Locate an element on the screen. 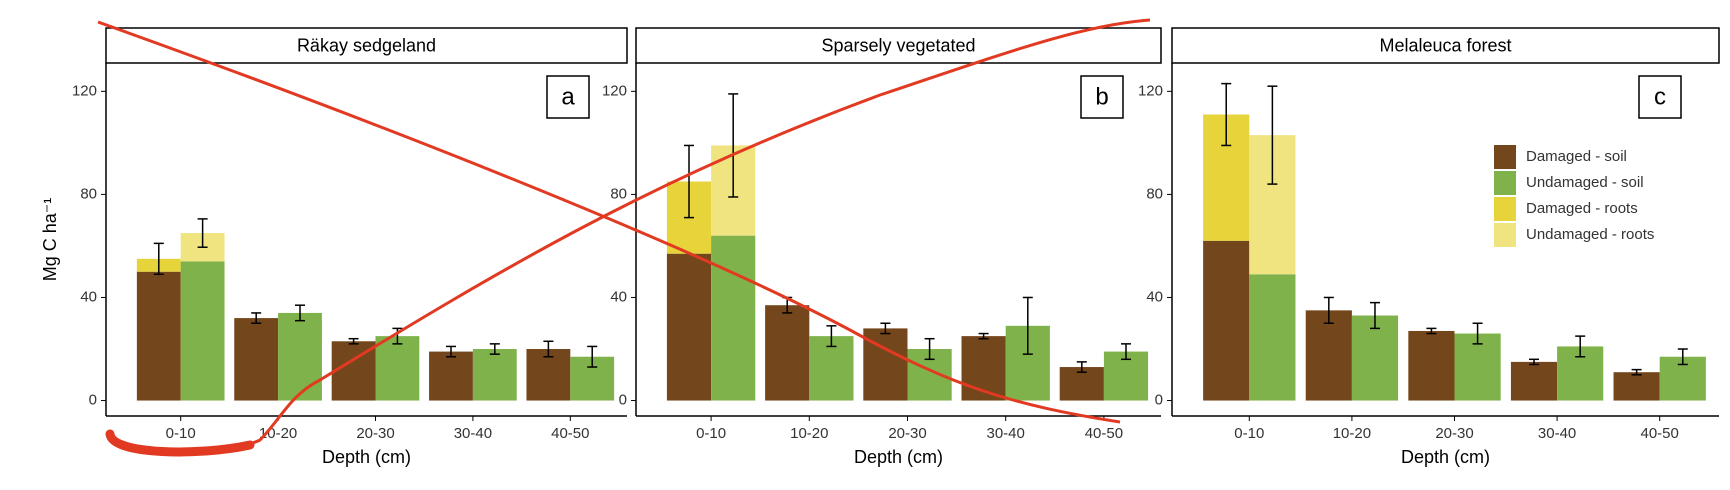 The image size is (1730, 490). legend-label: Damaged - soil is located at coordinates (1576, 156).